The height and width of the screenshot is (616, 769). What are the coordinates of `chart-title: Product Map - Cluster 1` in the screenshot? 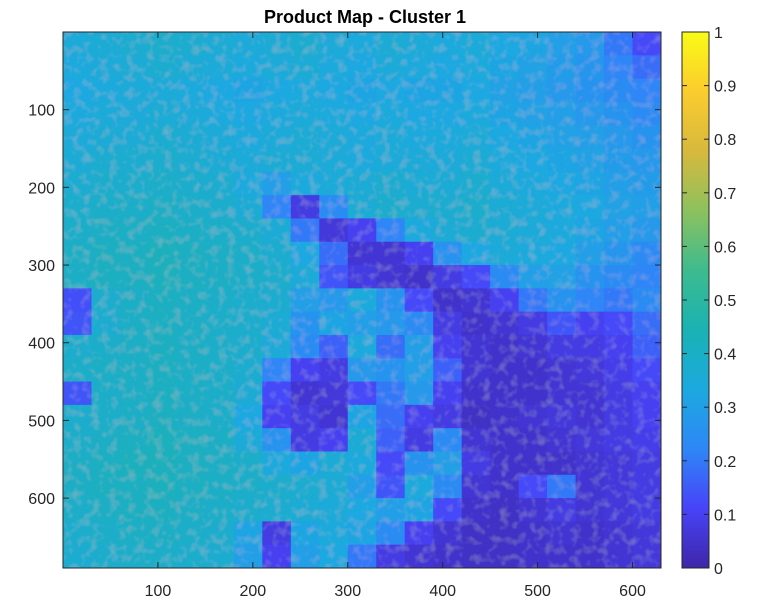 It's located at (365, 17).